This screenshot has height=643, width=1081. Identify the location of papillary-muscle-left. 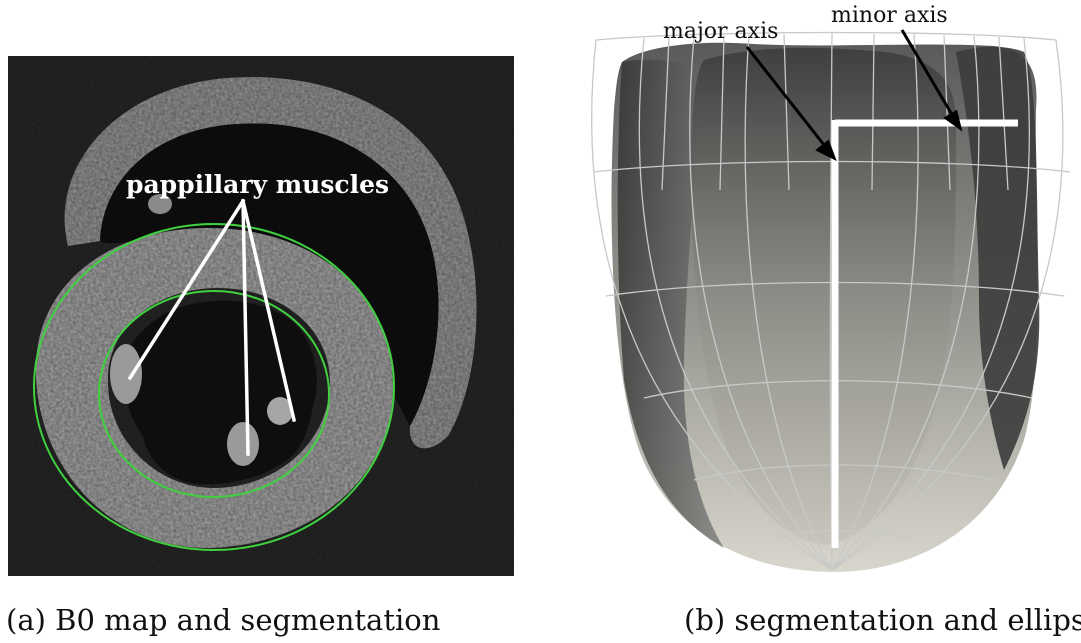
(126, 374).